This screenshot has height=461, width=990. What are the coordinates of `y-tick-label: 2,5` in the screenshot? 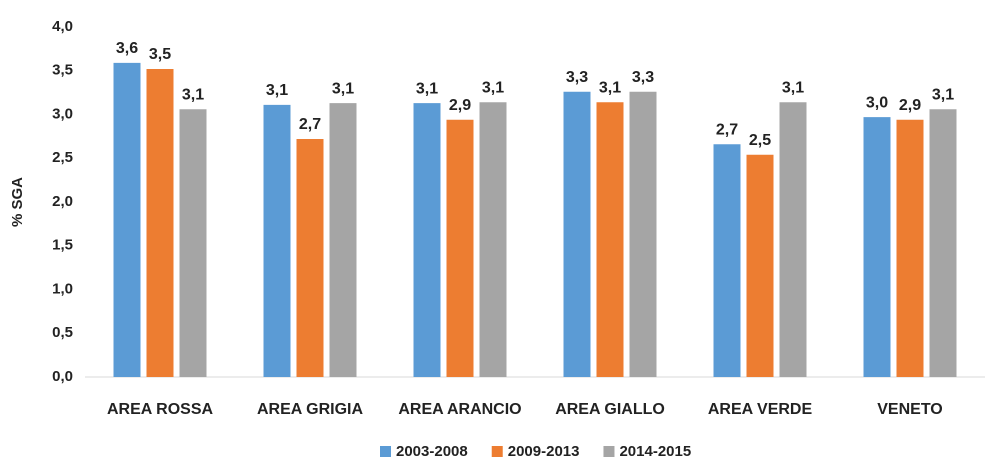 It's located at (62, 157).